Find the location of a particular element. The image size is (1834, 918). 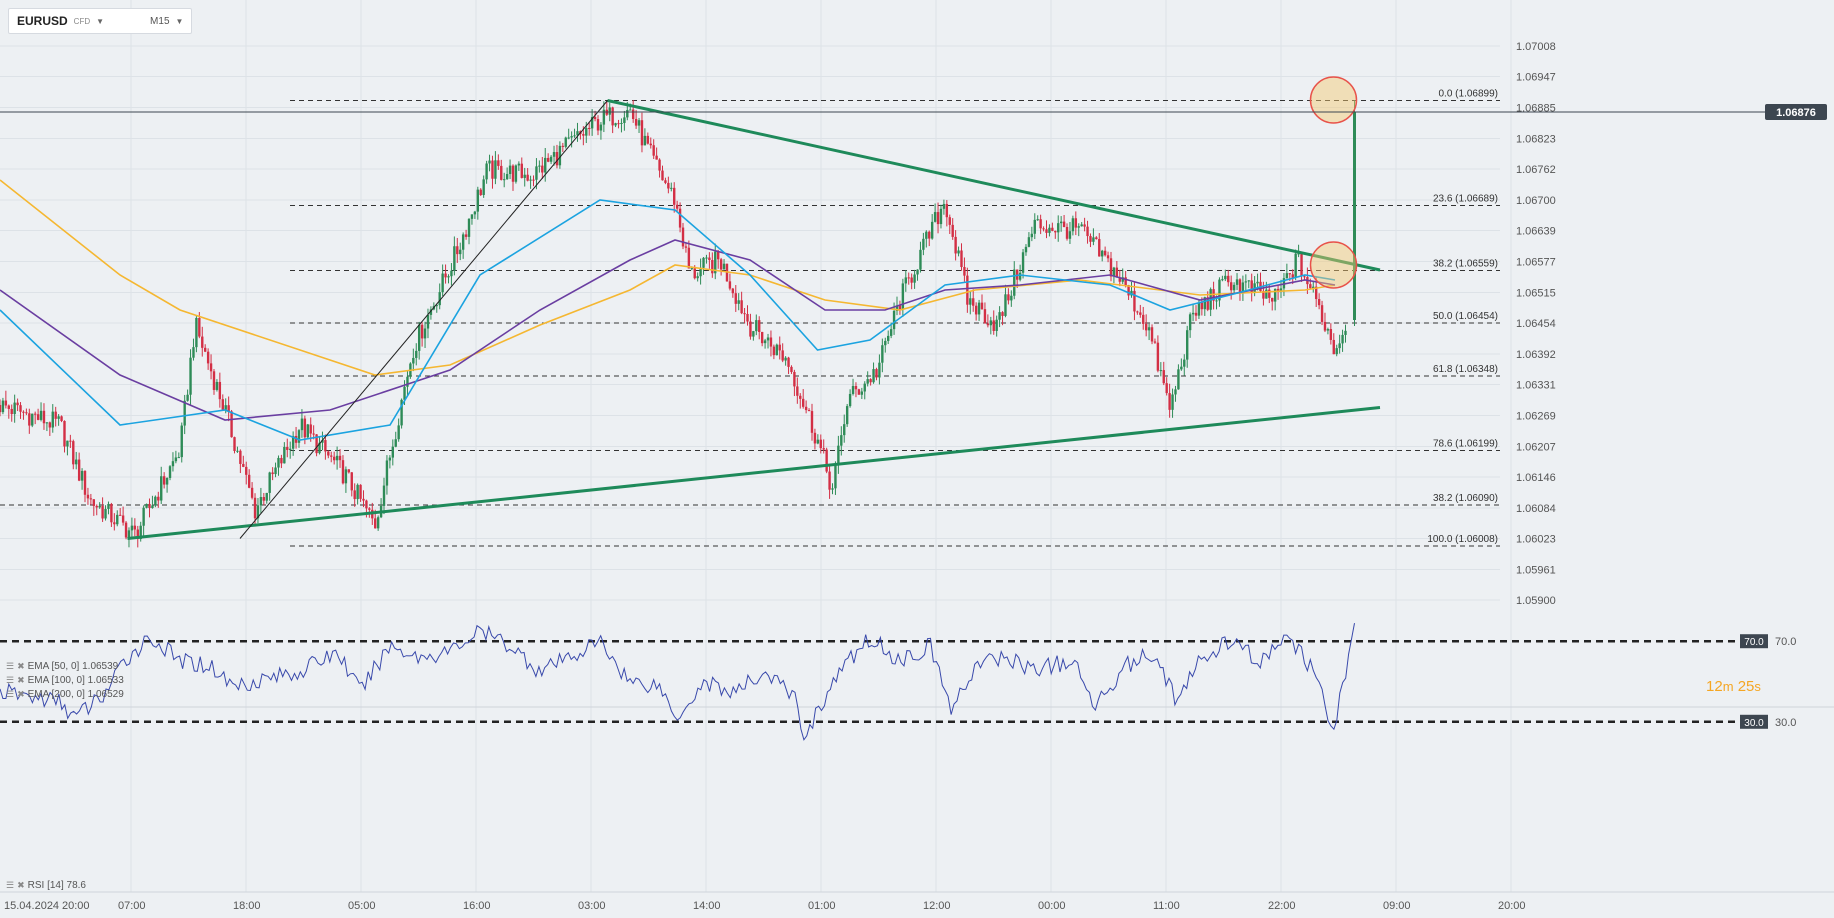

symbol-dropdown-caret-icon: ▼ is located at coordinates (100, 21).